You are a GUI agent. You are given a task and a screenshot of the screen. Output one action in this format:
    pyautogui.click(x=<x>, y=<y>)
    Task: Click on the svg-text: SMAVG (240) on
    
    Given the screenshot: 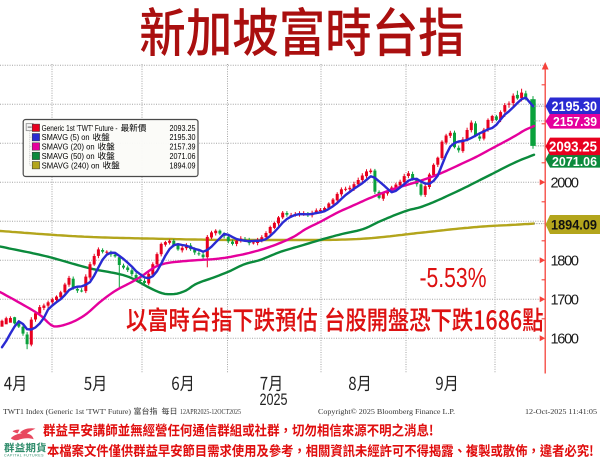 What is the action you would take?
    pyautogui.click(x=71, y=165)
    